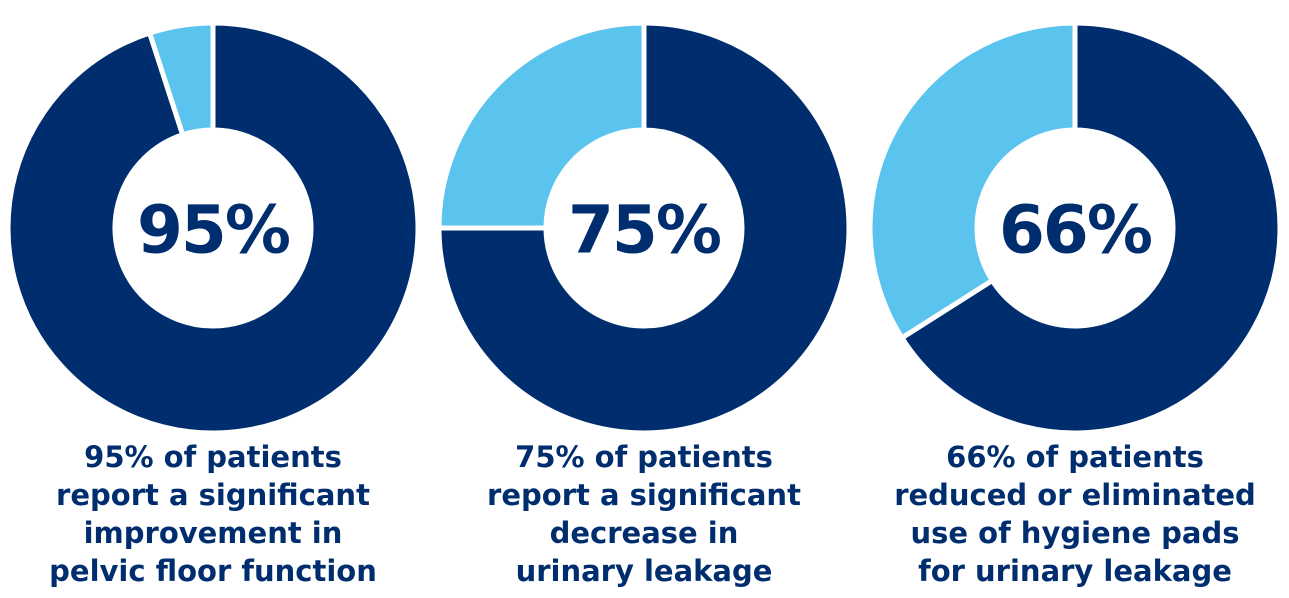 The height and width of the screenshot is (598, 1289). Describe the element at coordinates (213, 457) in the screenshot. I see `caption-line: 95% of patients` at that location.